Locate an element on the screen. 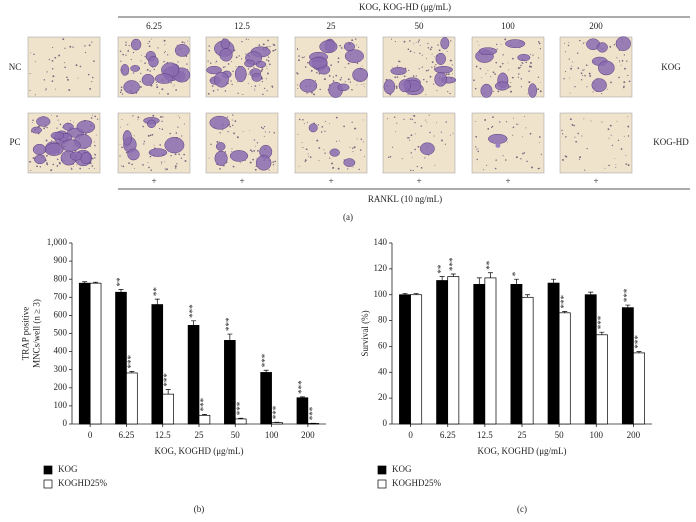  x-tick-label: 200 is located at coordinates (634, 435).